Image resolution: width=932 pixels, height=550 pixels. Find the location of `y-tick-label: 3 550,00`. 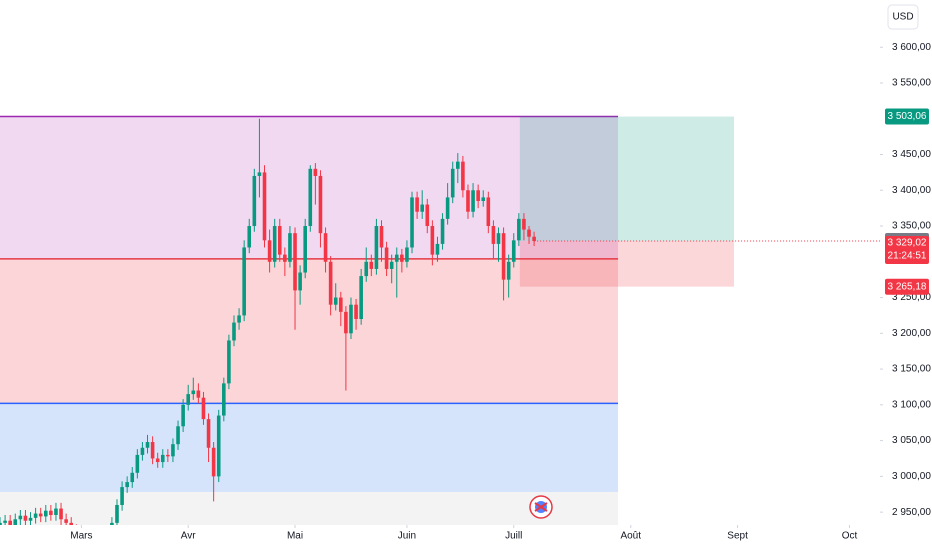

y-tick-label: 3 550,00 is located at coordinates (911, 83).